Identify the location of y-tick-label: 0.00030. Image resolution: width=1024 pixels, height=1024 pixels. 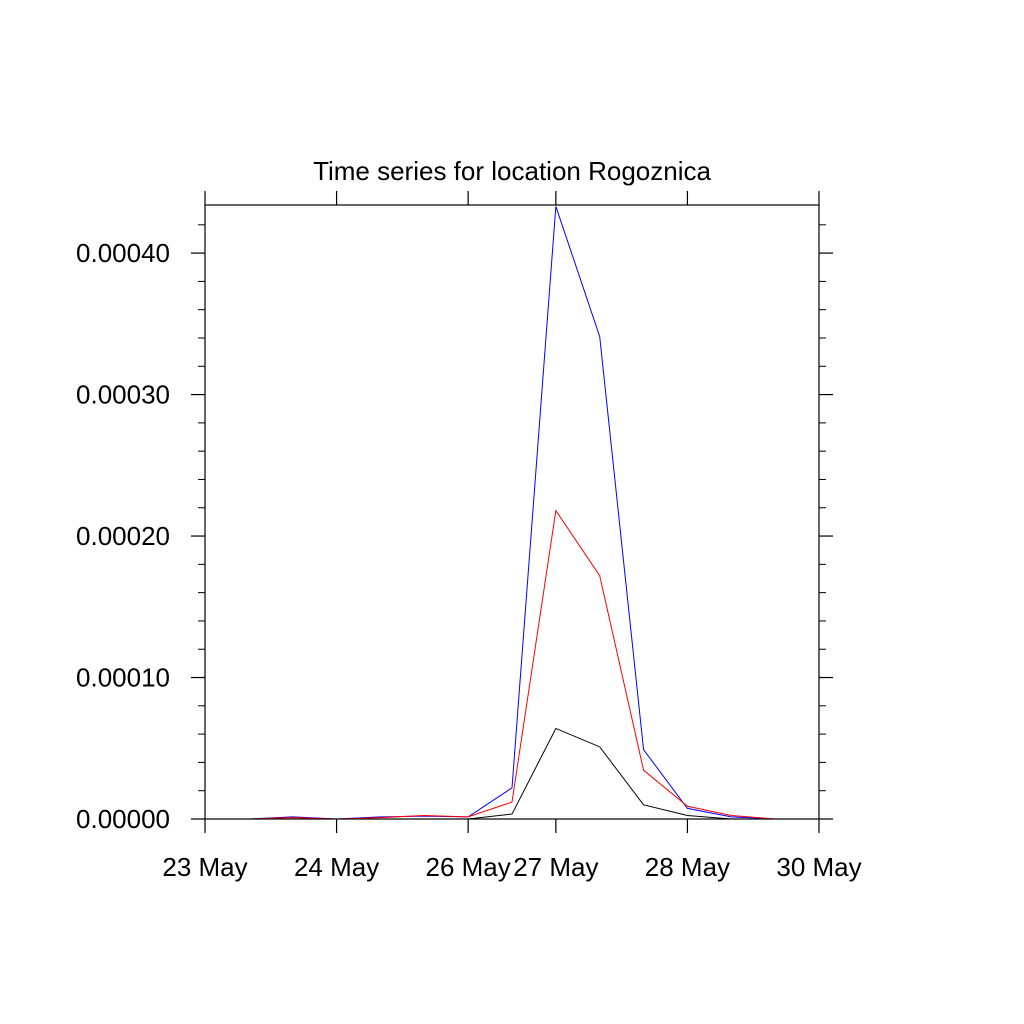
(123, 395).